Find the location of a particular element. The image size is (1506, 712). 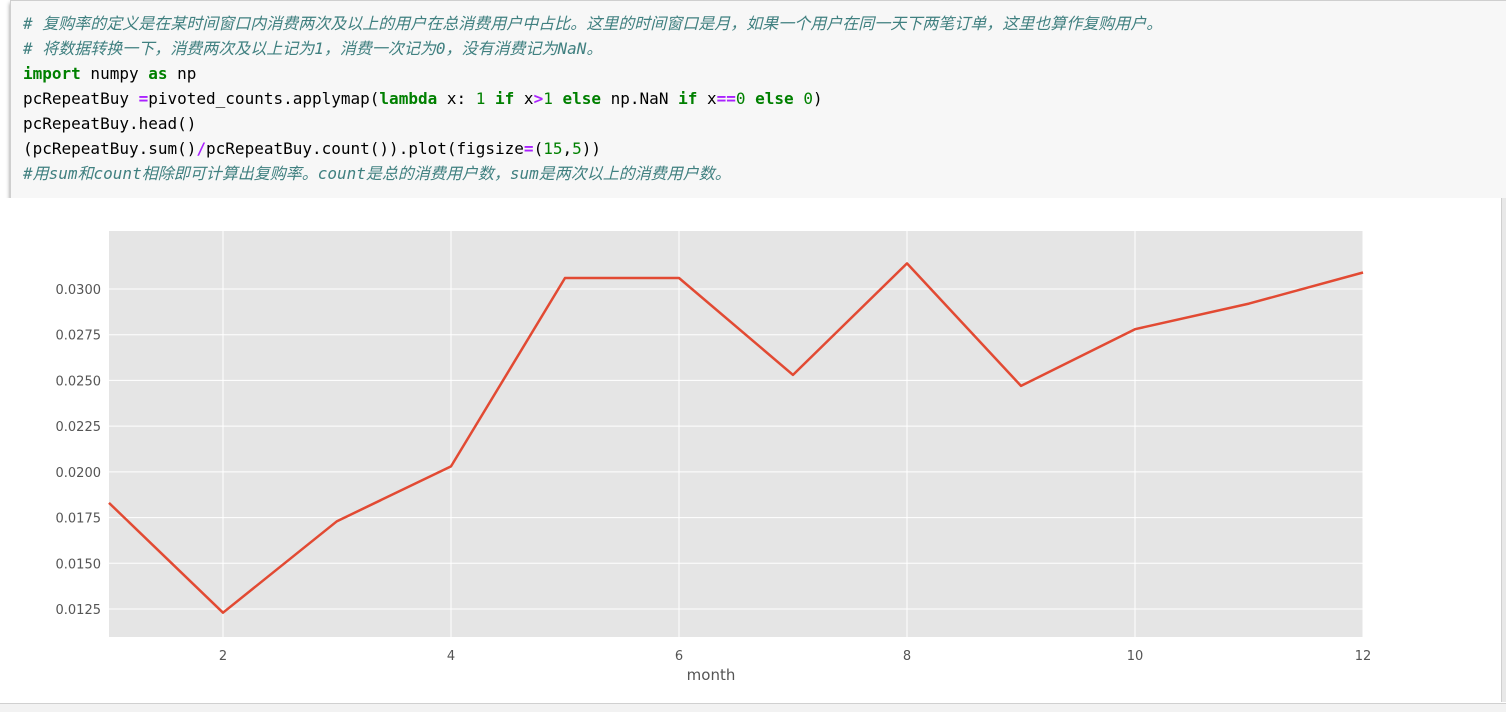

code-token: )) is located at coordinates (591, 148).